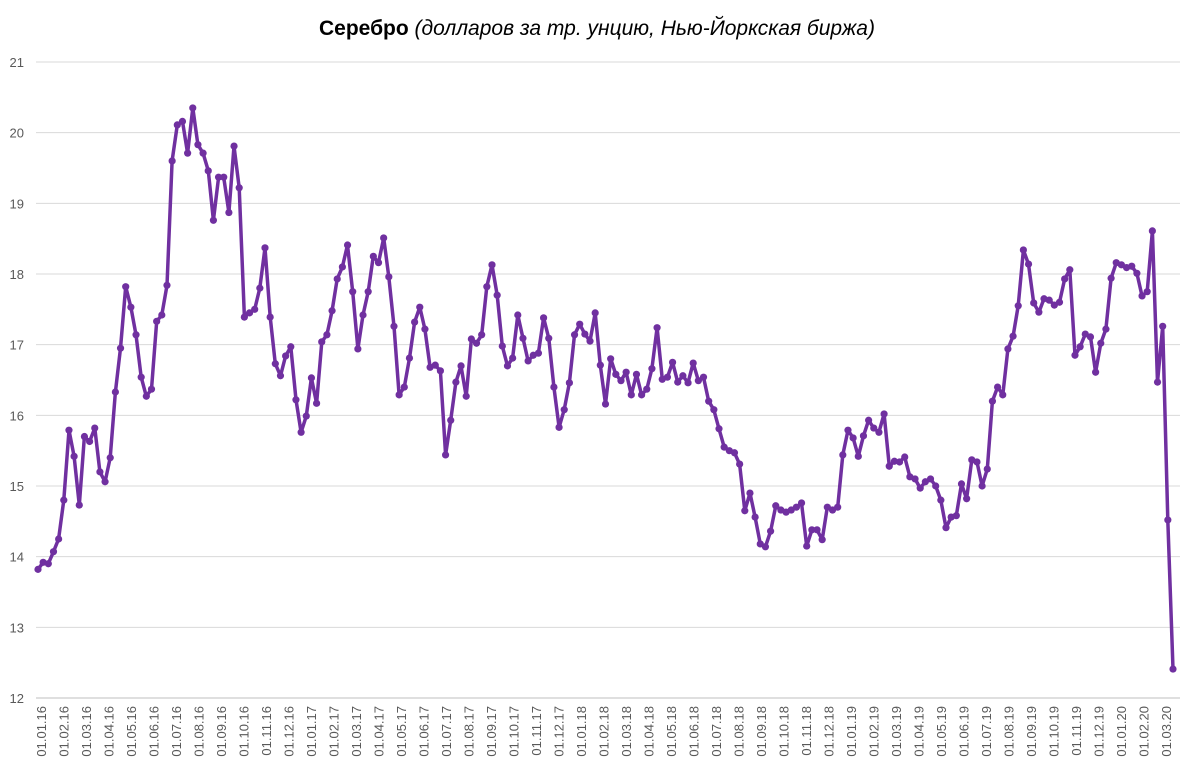 Image resolution: width=1195 pixels, height=776 pixels. I want to click on x-tick-label: 01.03.18, so click(626, 731).